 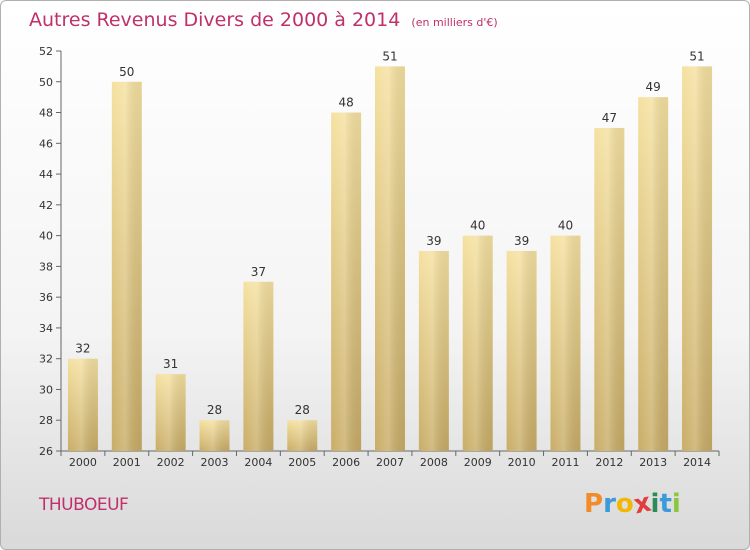 I want to click on x-tick-label: 2011, so click(x=565, y=462).